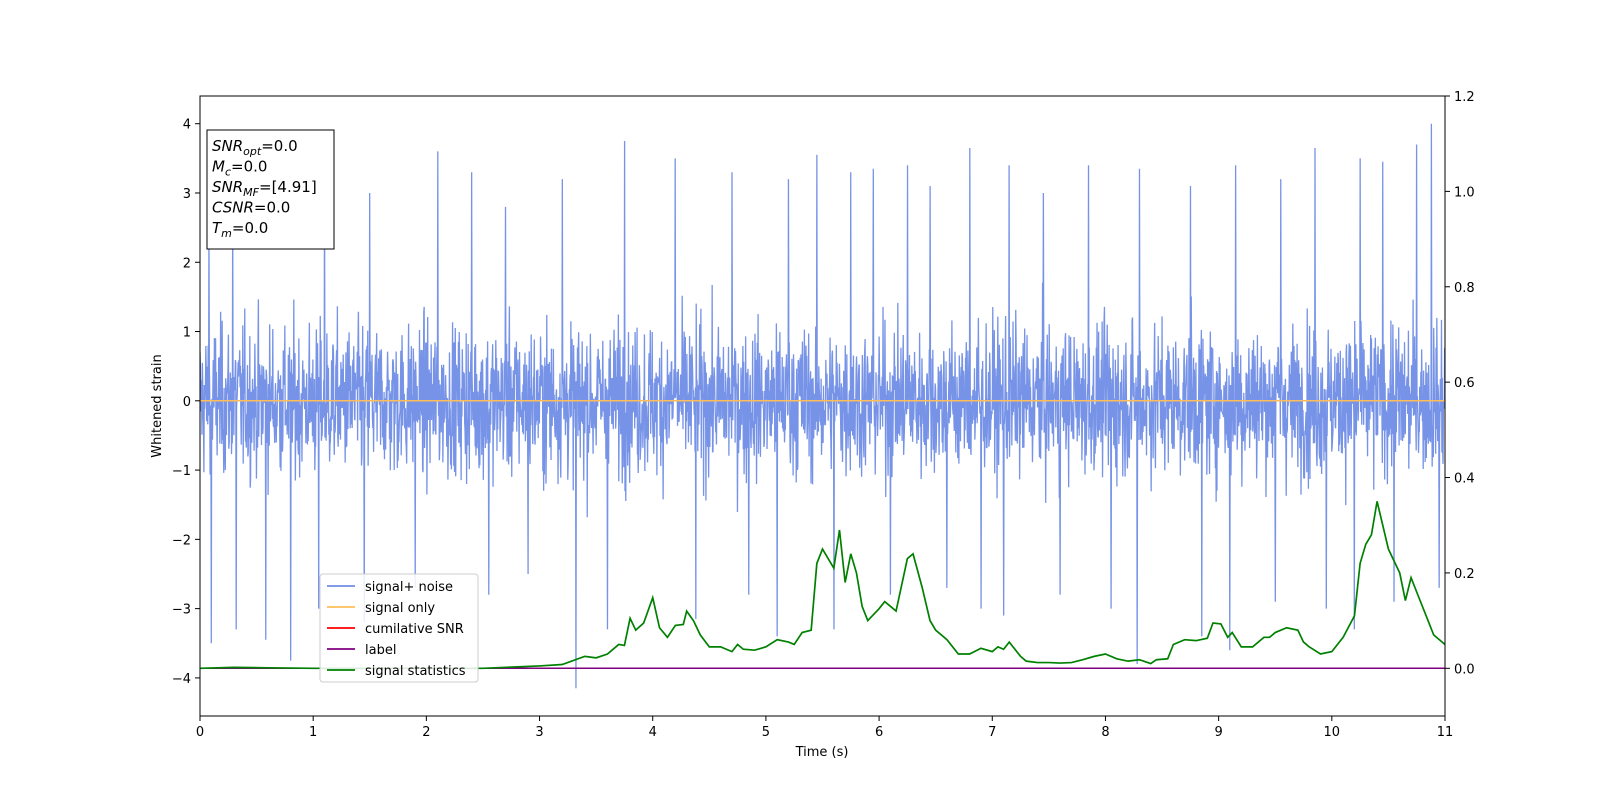  I want to click on x-axis-label: Time (s), so click(822, 752).